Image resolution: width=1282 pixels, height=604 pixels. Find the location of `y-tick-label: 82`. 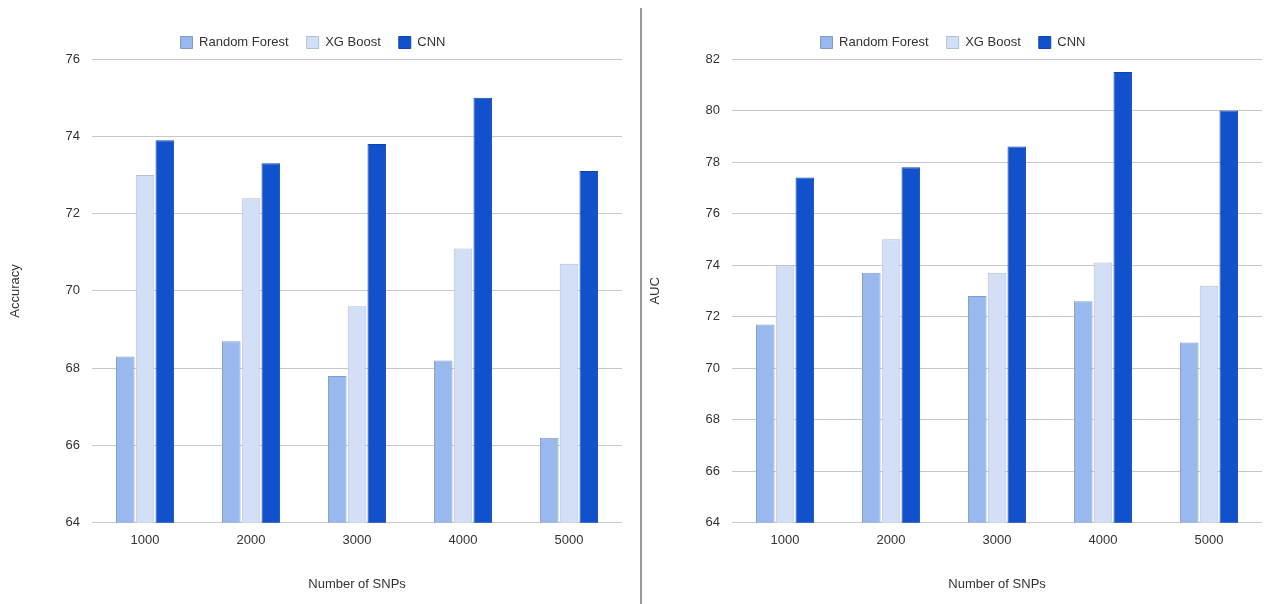

y-tick-label: 82 is located at coordinates (713, 58).